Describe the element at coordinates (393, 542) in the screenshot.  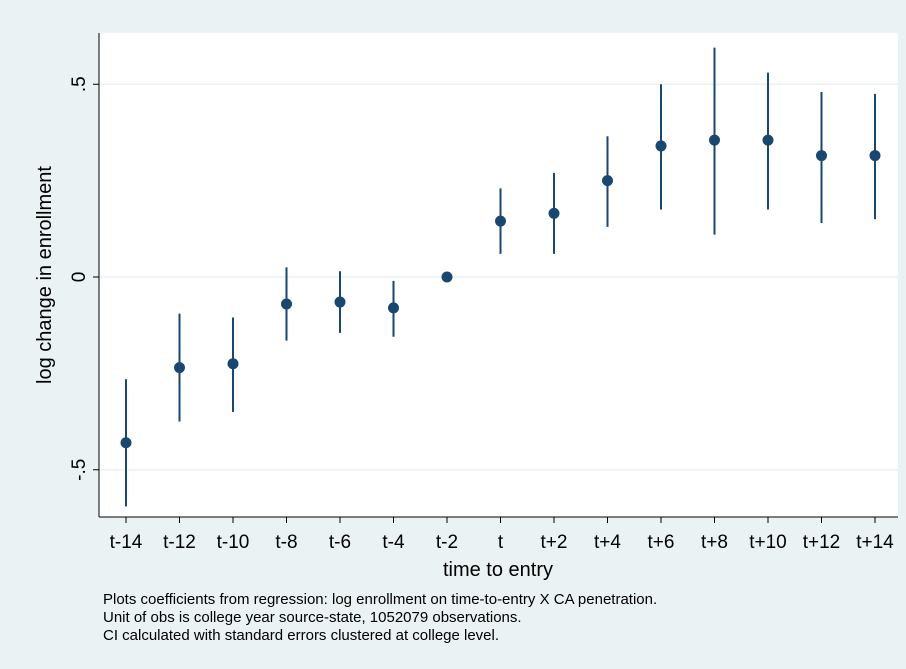
I see `x-tick-label: t-4` at that location.